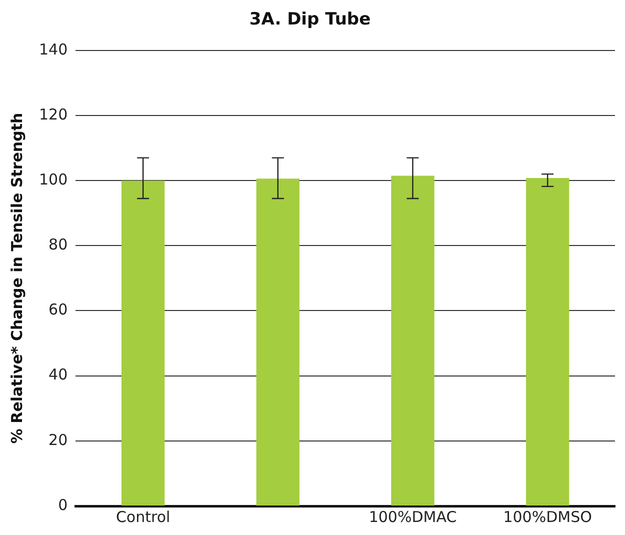 The height and width of the screenshot is (535, 625). I want to click on y-tick-label: 20, so click(58, 439).